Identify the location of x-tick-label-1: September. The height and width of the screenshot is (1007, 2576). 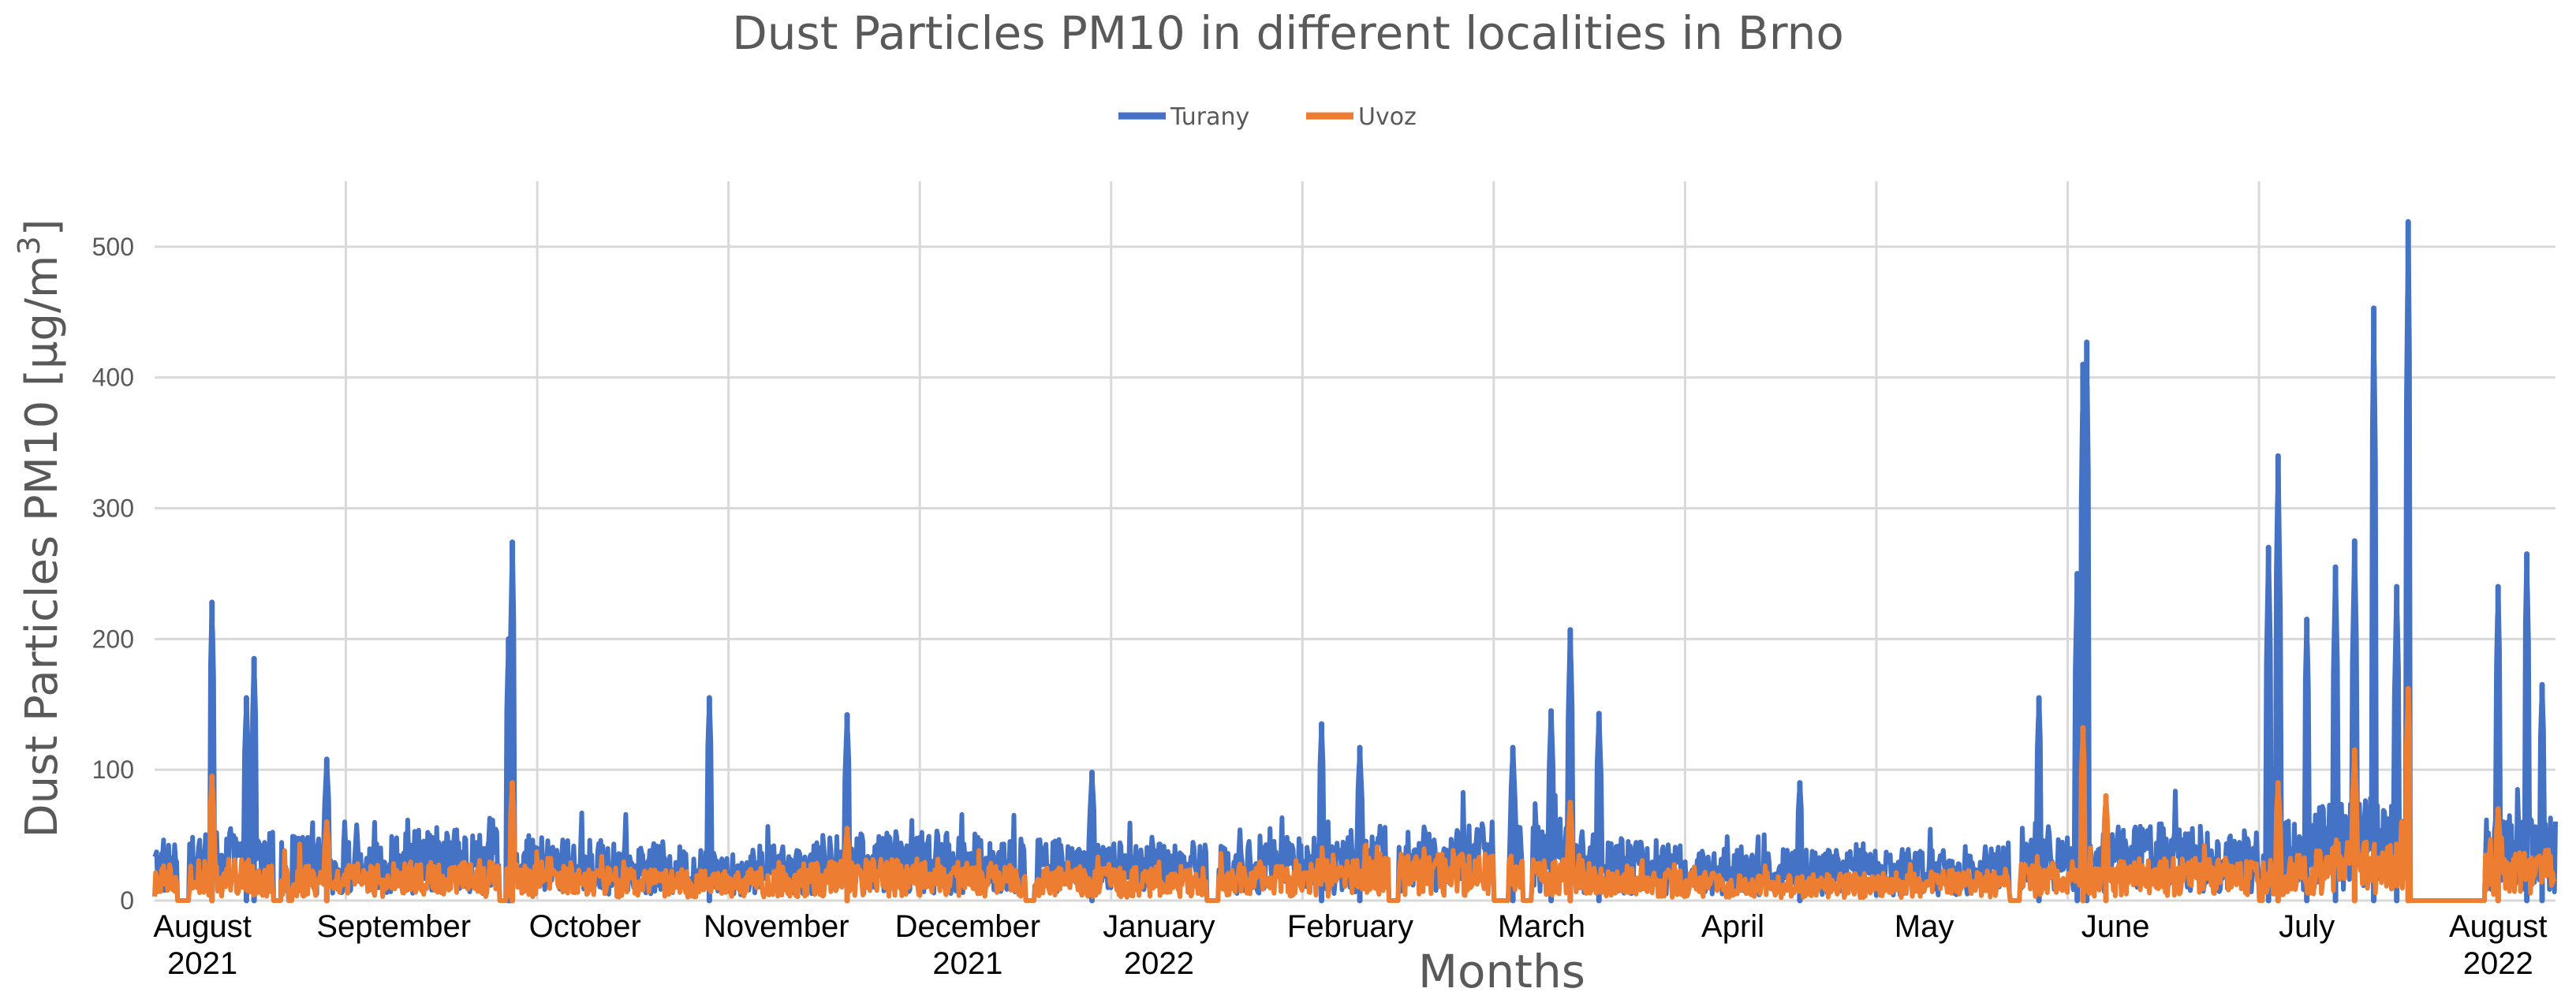
(393, 926).